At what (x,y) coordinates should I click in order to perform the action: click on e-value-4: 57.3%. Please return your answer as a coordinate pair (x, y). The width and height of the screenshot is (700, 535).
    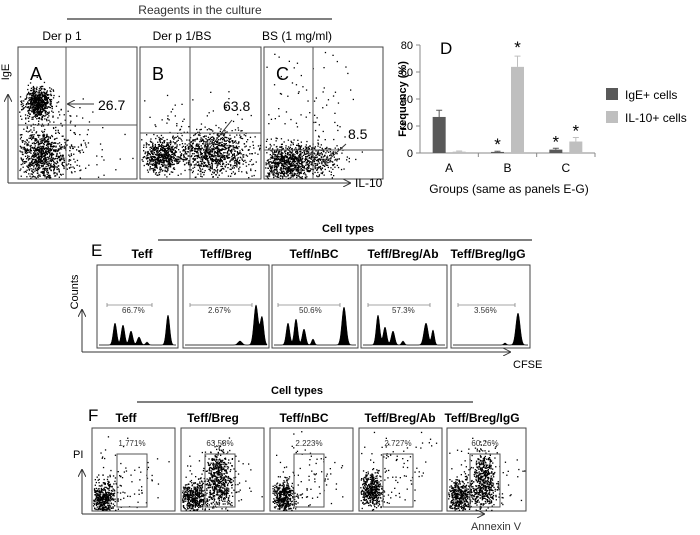
    Looking at the image, I should click on (403, 310).